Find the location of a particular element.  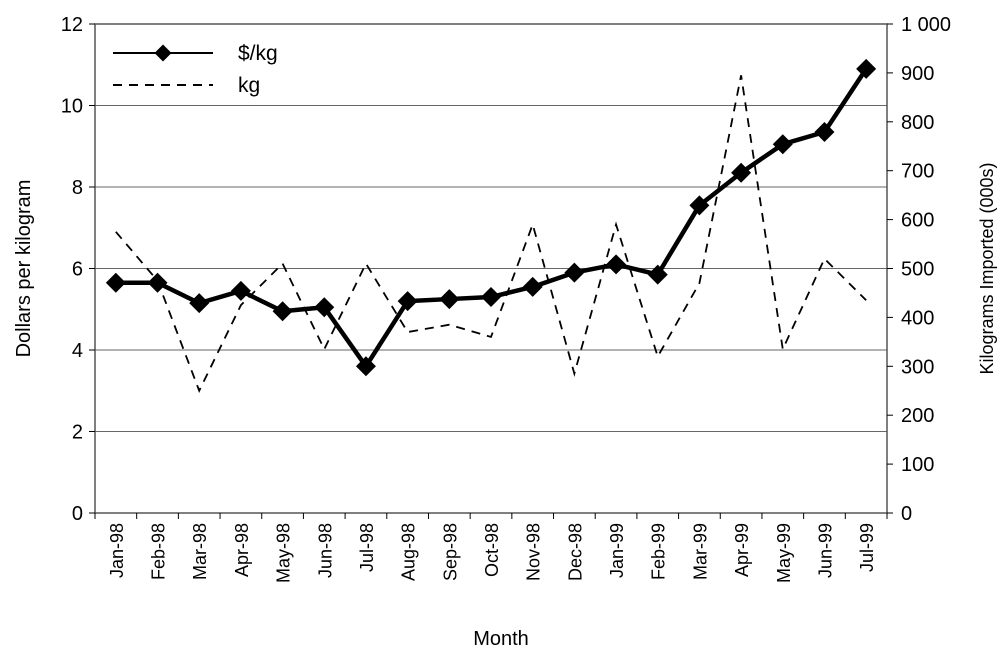

left-tick-label: 8 is located at coordinates (77, 188).